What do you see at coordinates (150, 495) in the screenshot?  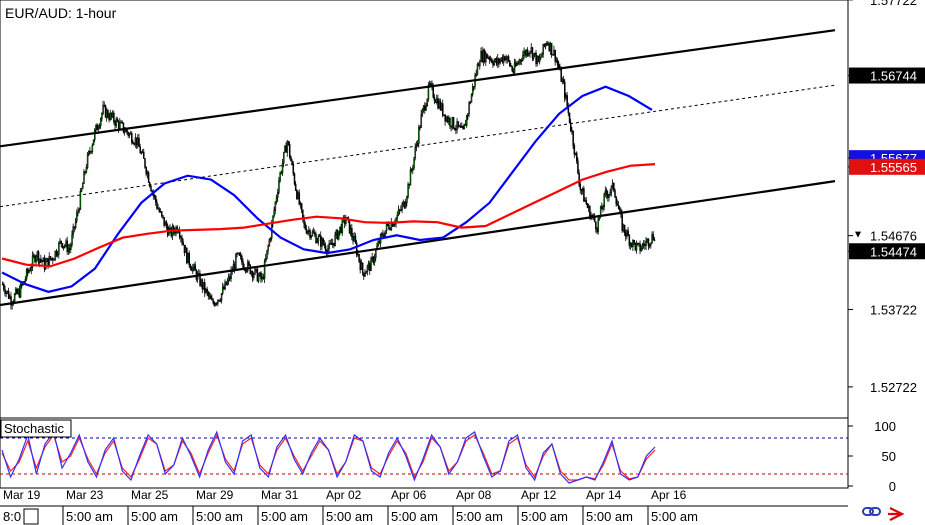 I see `date-label: Mar 25` at bounding box center [150, 495].